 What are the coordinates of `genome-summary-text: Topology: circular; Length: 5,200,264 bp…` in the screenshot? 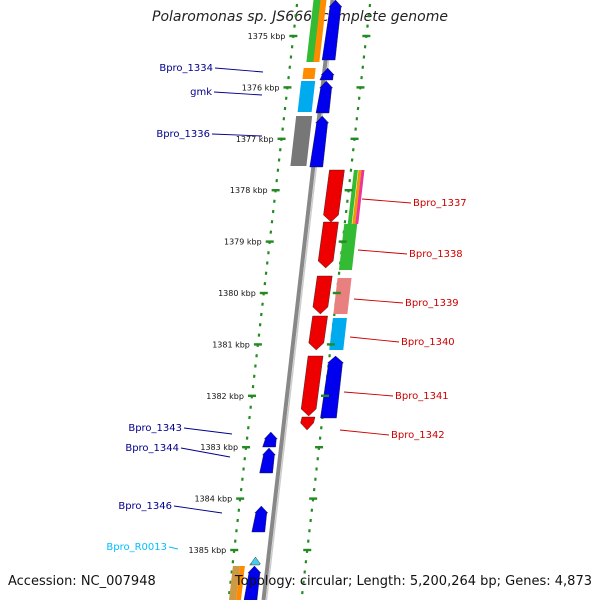 It's located at (413, 581).